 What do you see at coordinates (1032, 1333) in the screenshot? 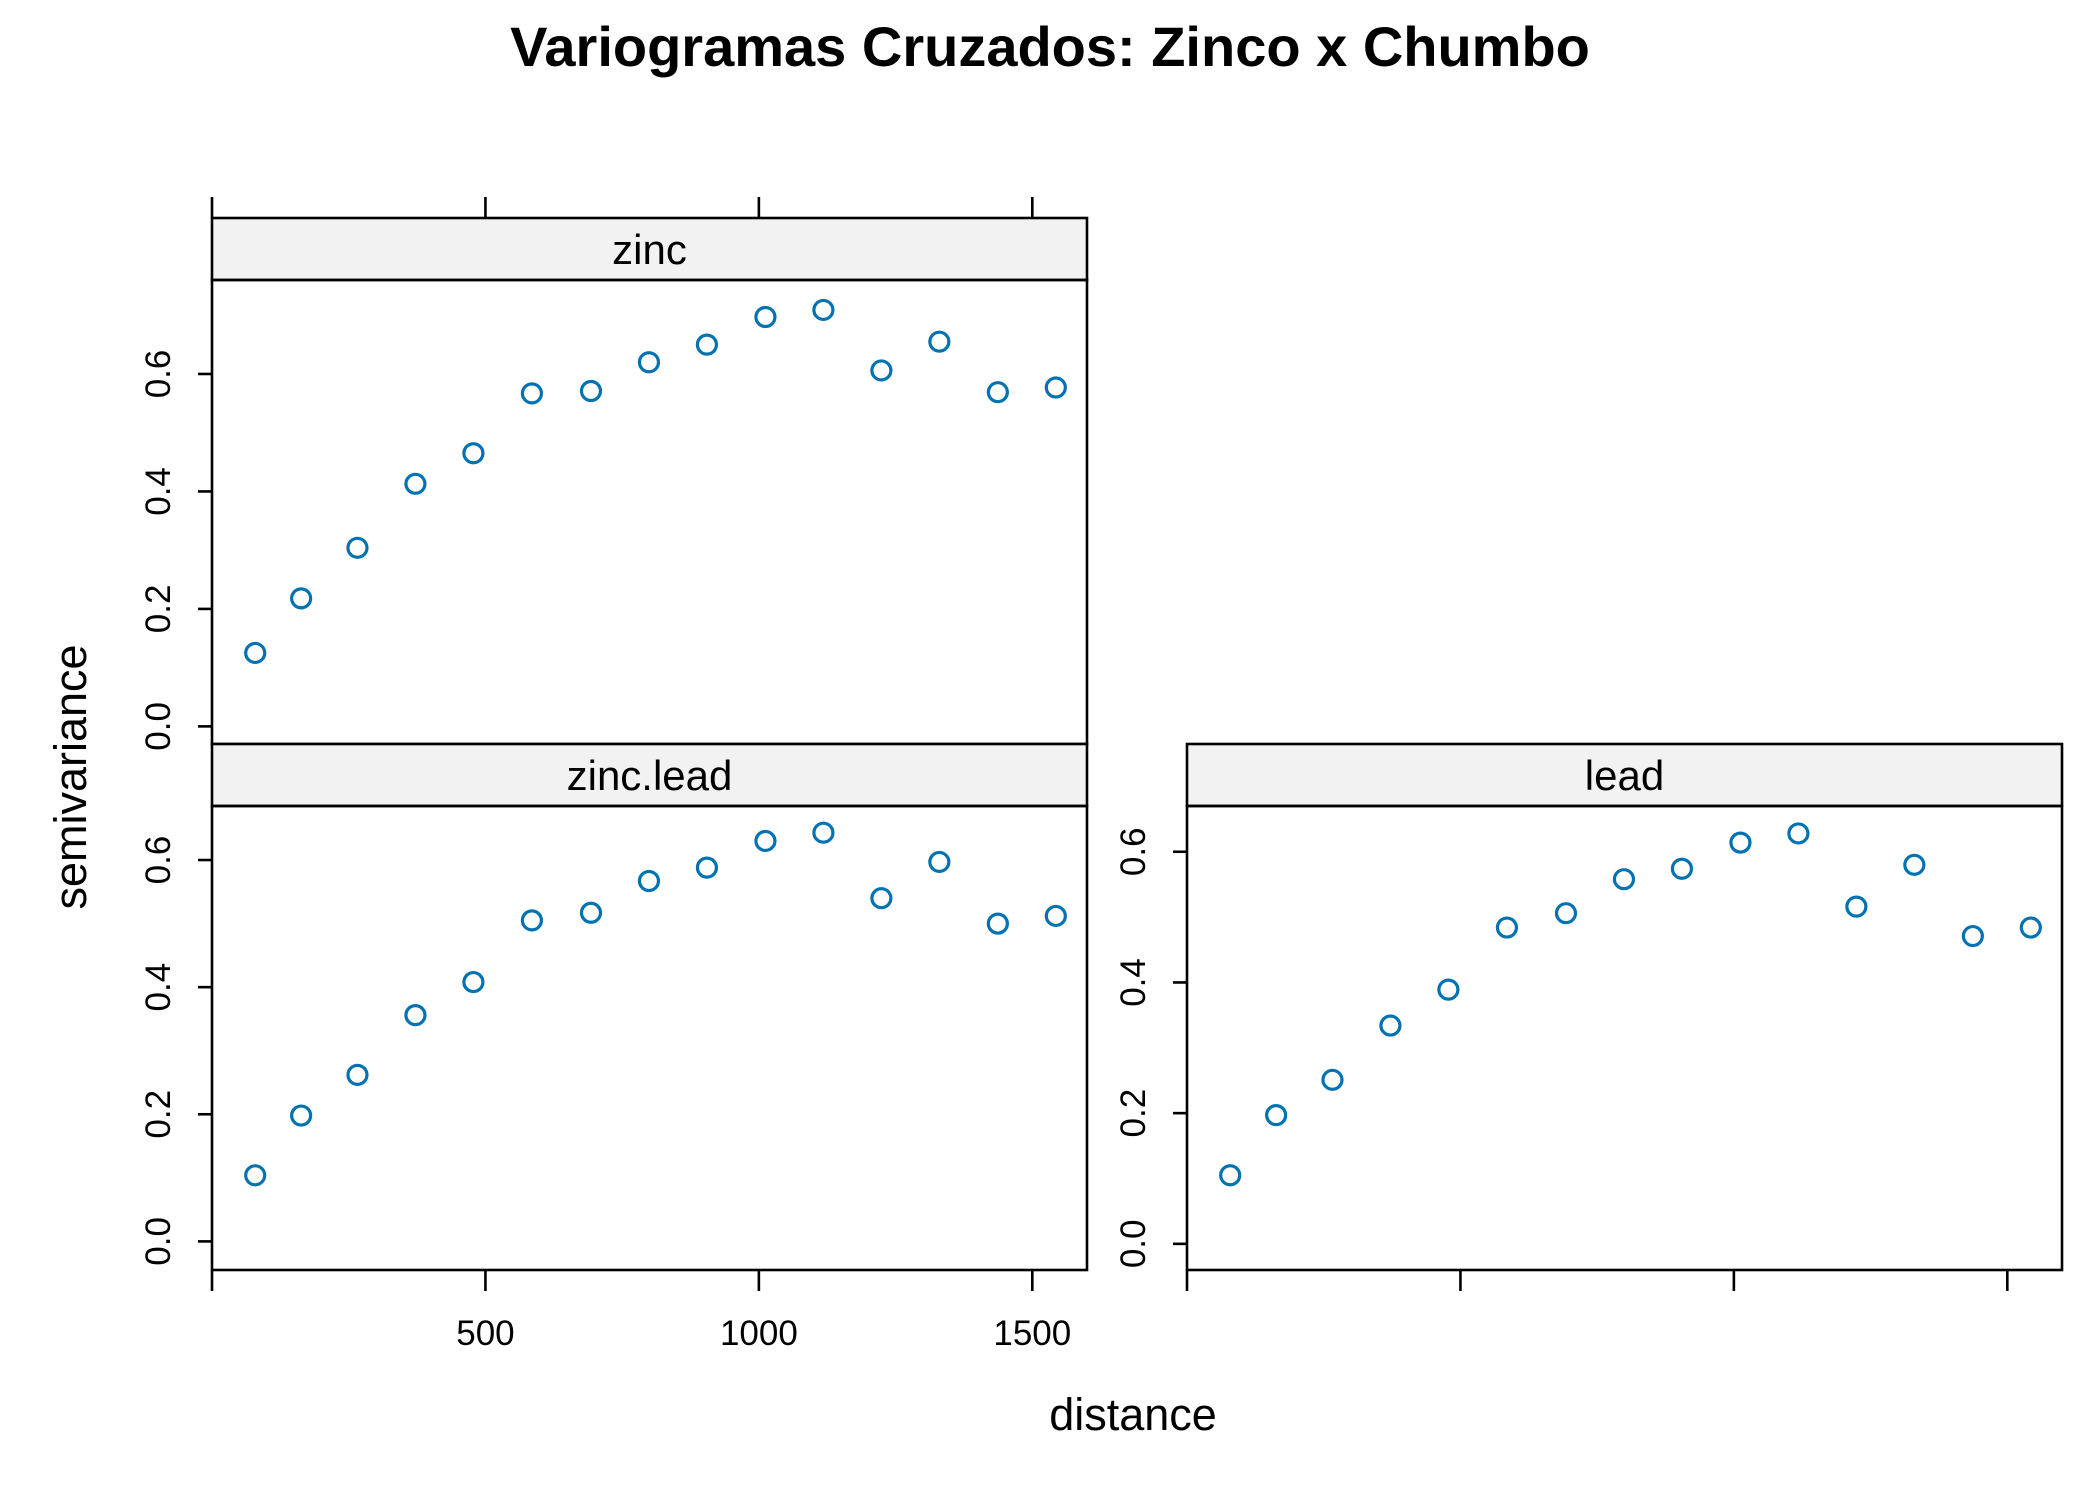
I see `x-tick-label: 1500` at bounding box center [1032, 1333].